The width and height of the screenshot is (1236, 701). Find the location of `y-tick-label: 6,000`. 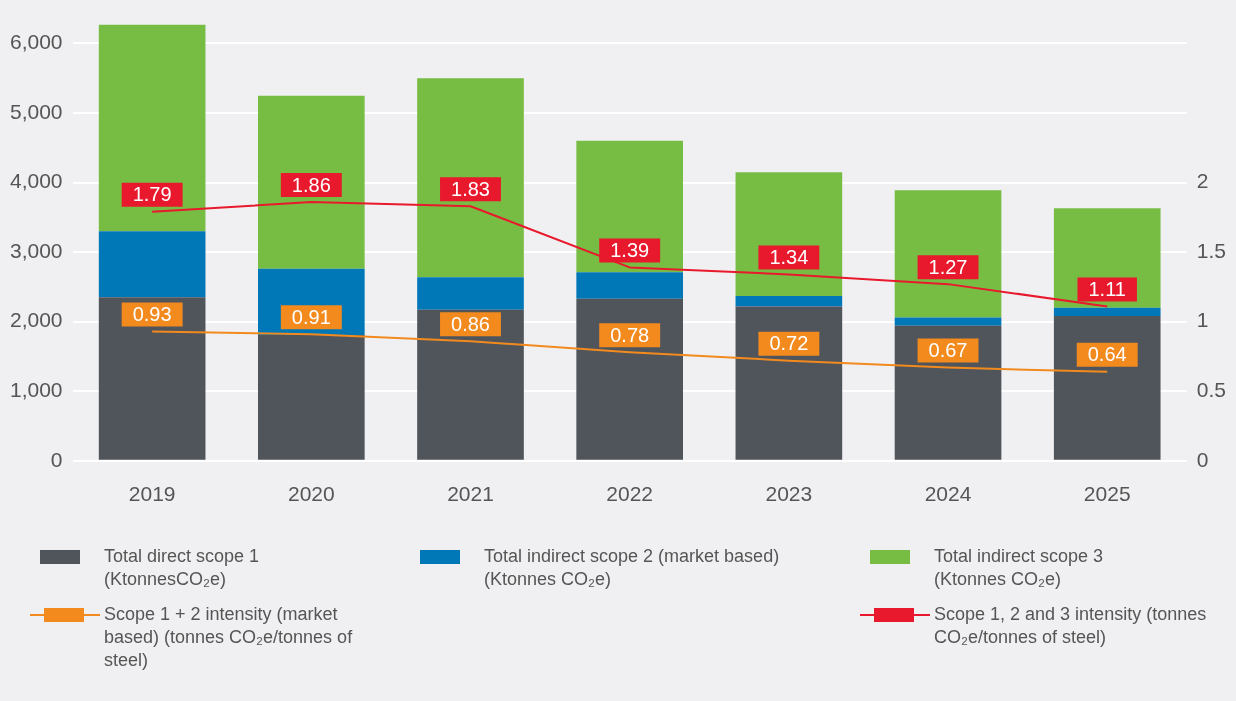

y-tick-label: 6,000 is located at coordinates (36, 42).